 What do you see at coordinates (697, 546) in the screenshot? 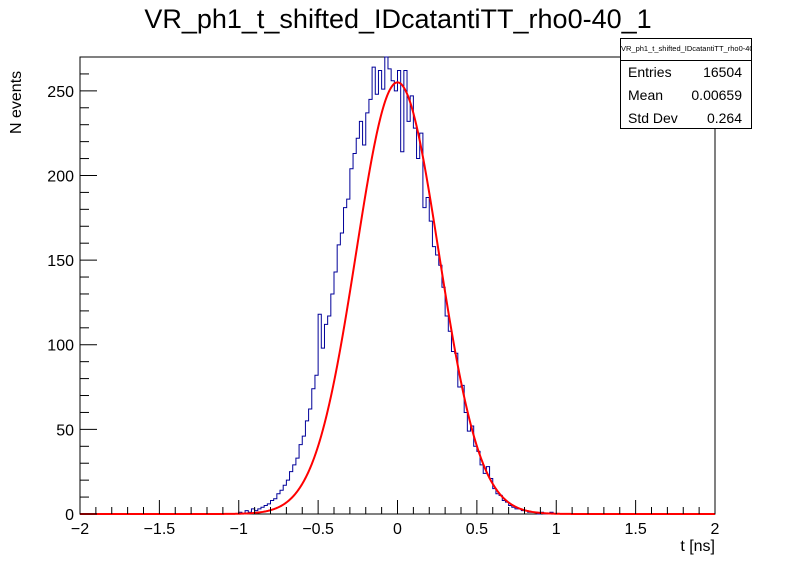
I see `x-axis-label: t [ns]` at bounding box center [697, 546].